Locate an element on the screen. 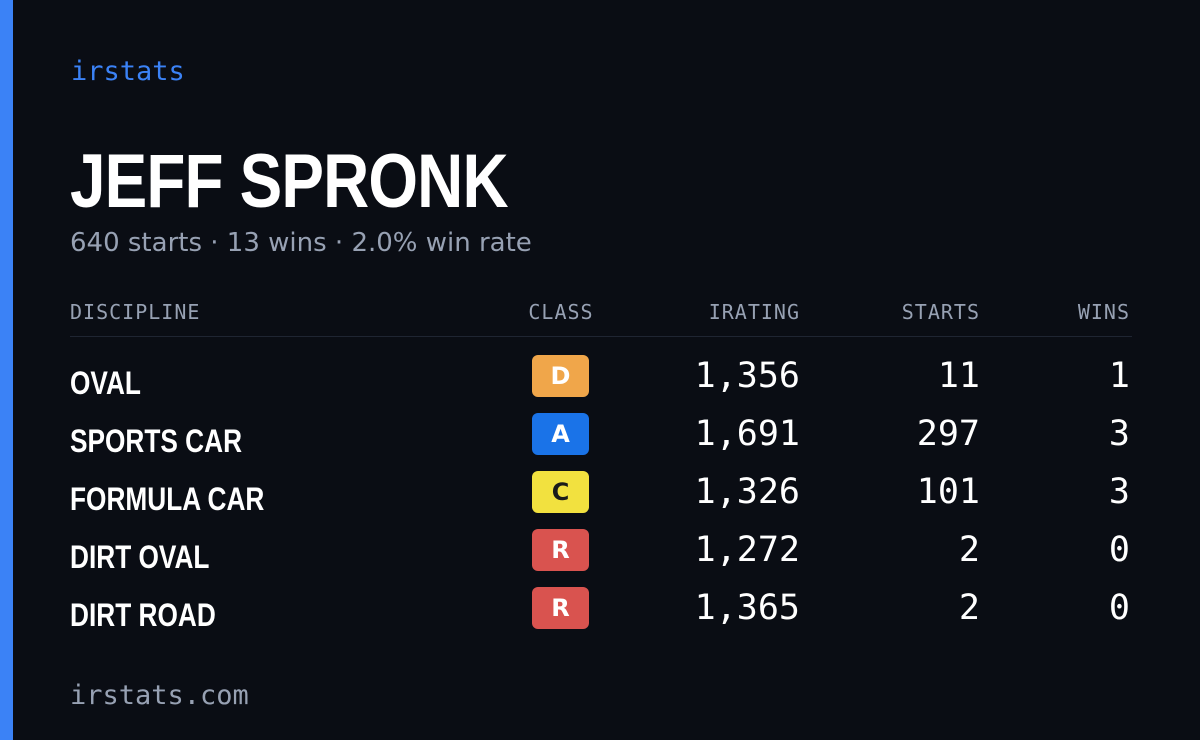 The image size is (1200, 740). irating-value: 1,691 is located at coordinates (747, 434).